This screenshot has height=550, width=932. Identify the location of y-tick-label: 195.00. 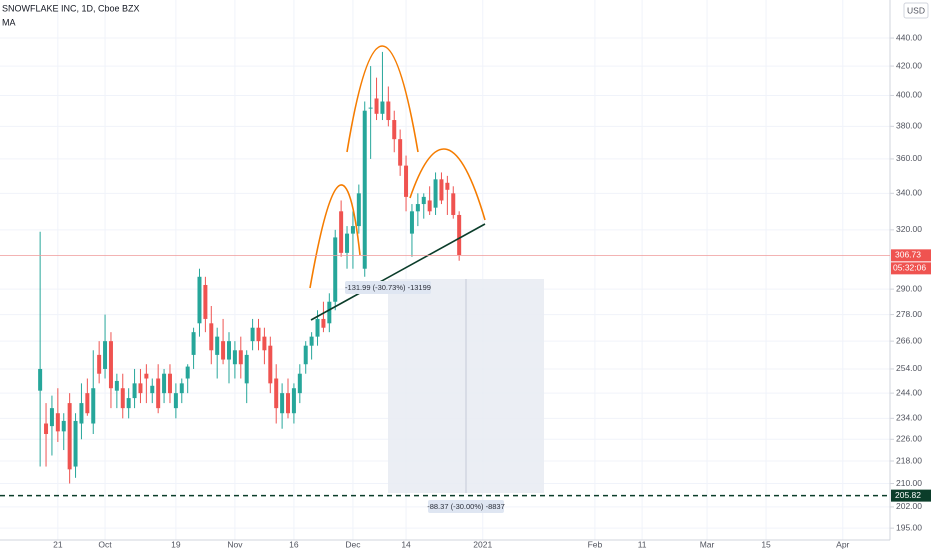
(909, 527).